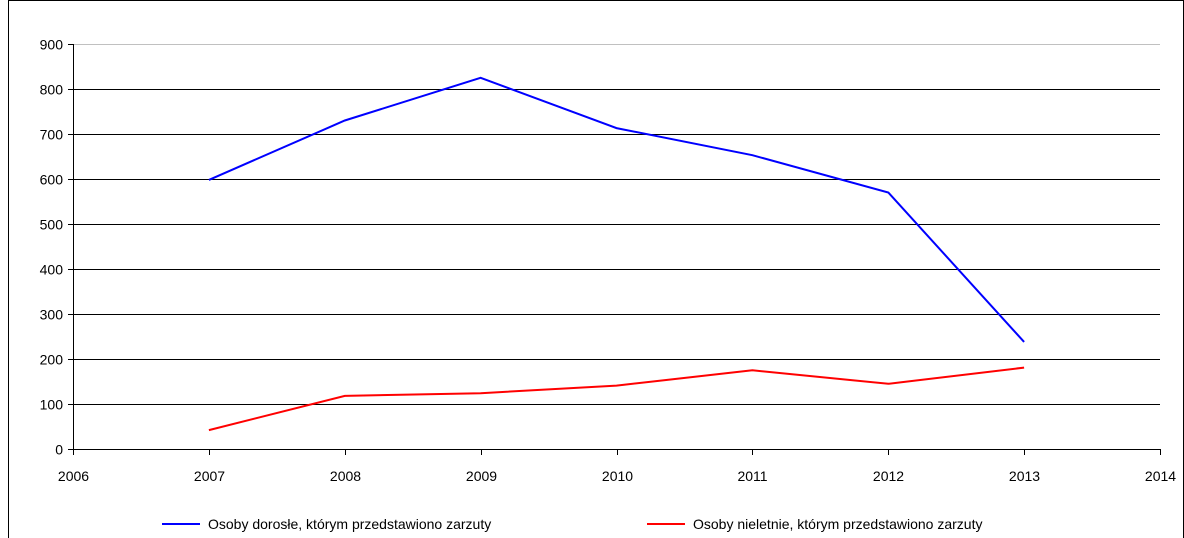  Describe the element at coordinates (52, 360) in the screenshot. I see `y-tick-label: 200` at that location.